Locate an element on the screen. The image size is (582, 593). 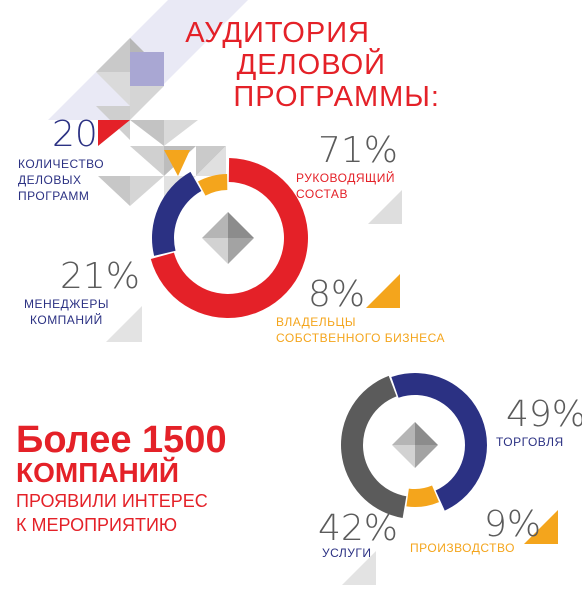
trade-label: ТОРГОВЛЯ is located at coordinates (530, 442).